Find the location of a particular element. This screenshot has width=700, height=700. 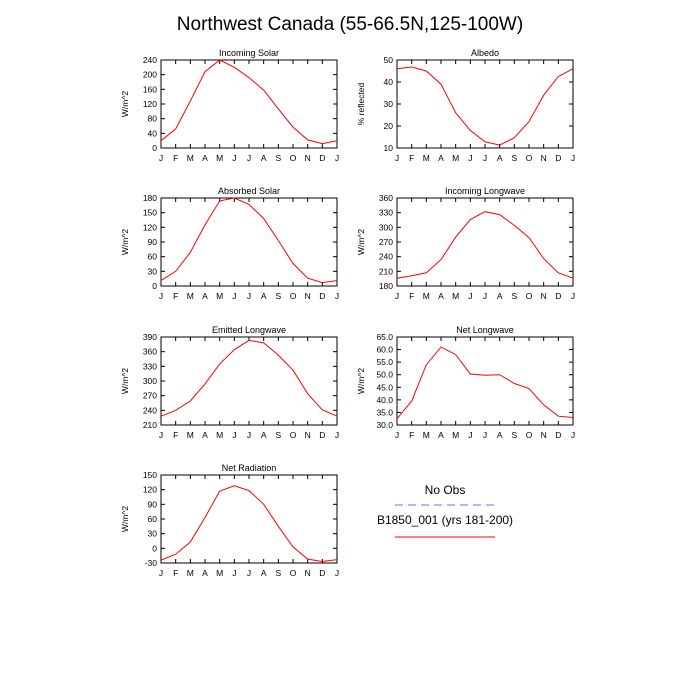

y-tick-label: 150 is located at coordinates (150, 475).